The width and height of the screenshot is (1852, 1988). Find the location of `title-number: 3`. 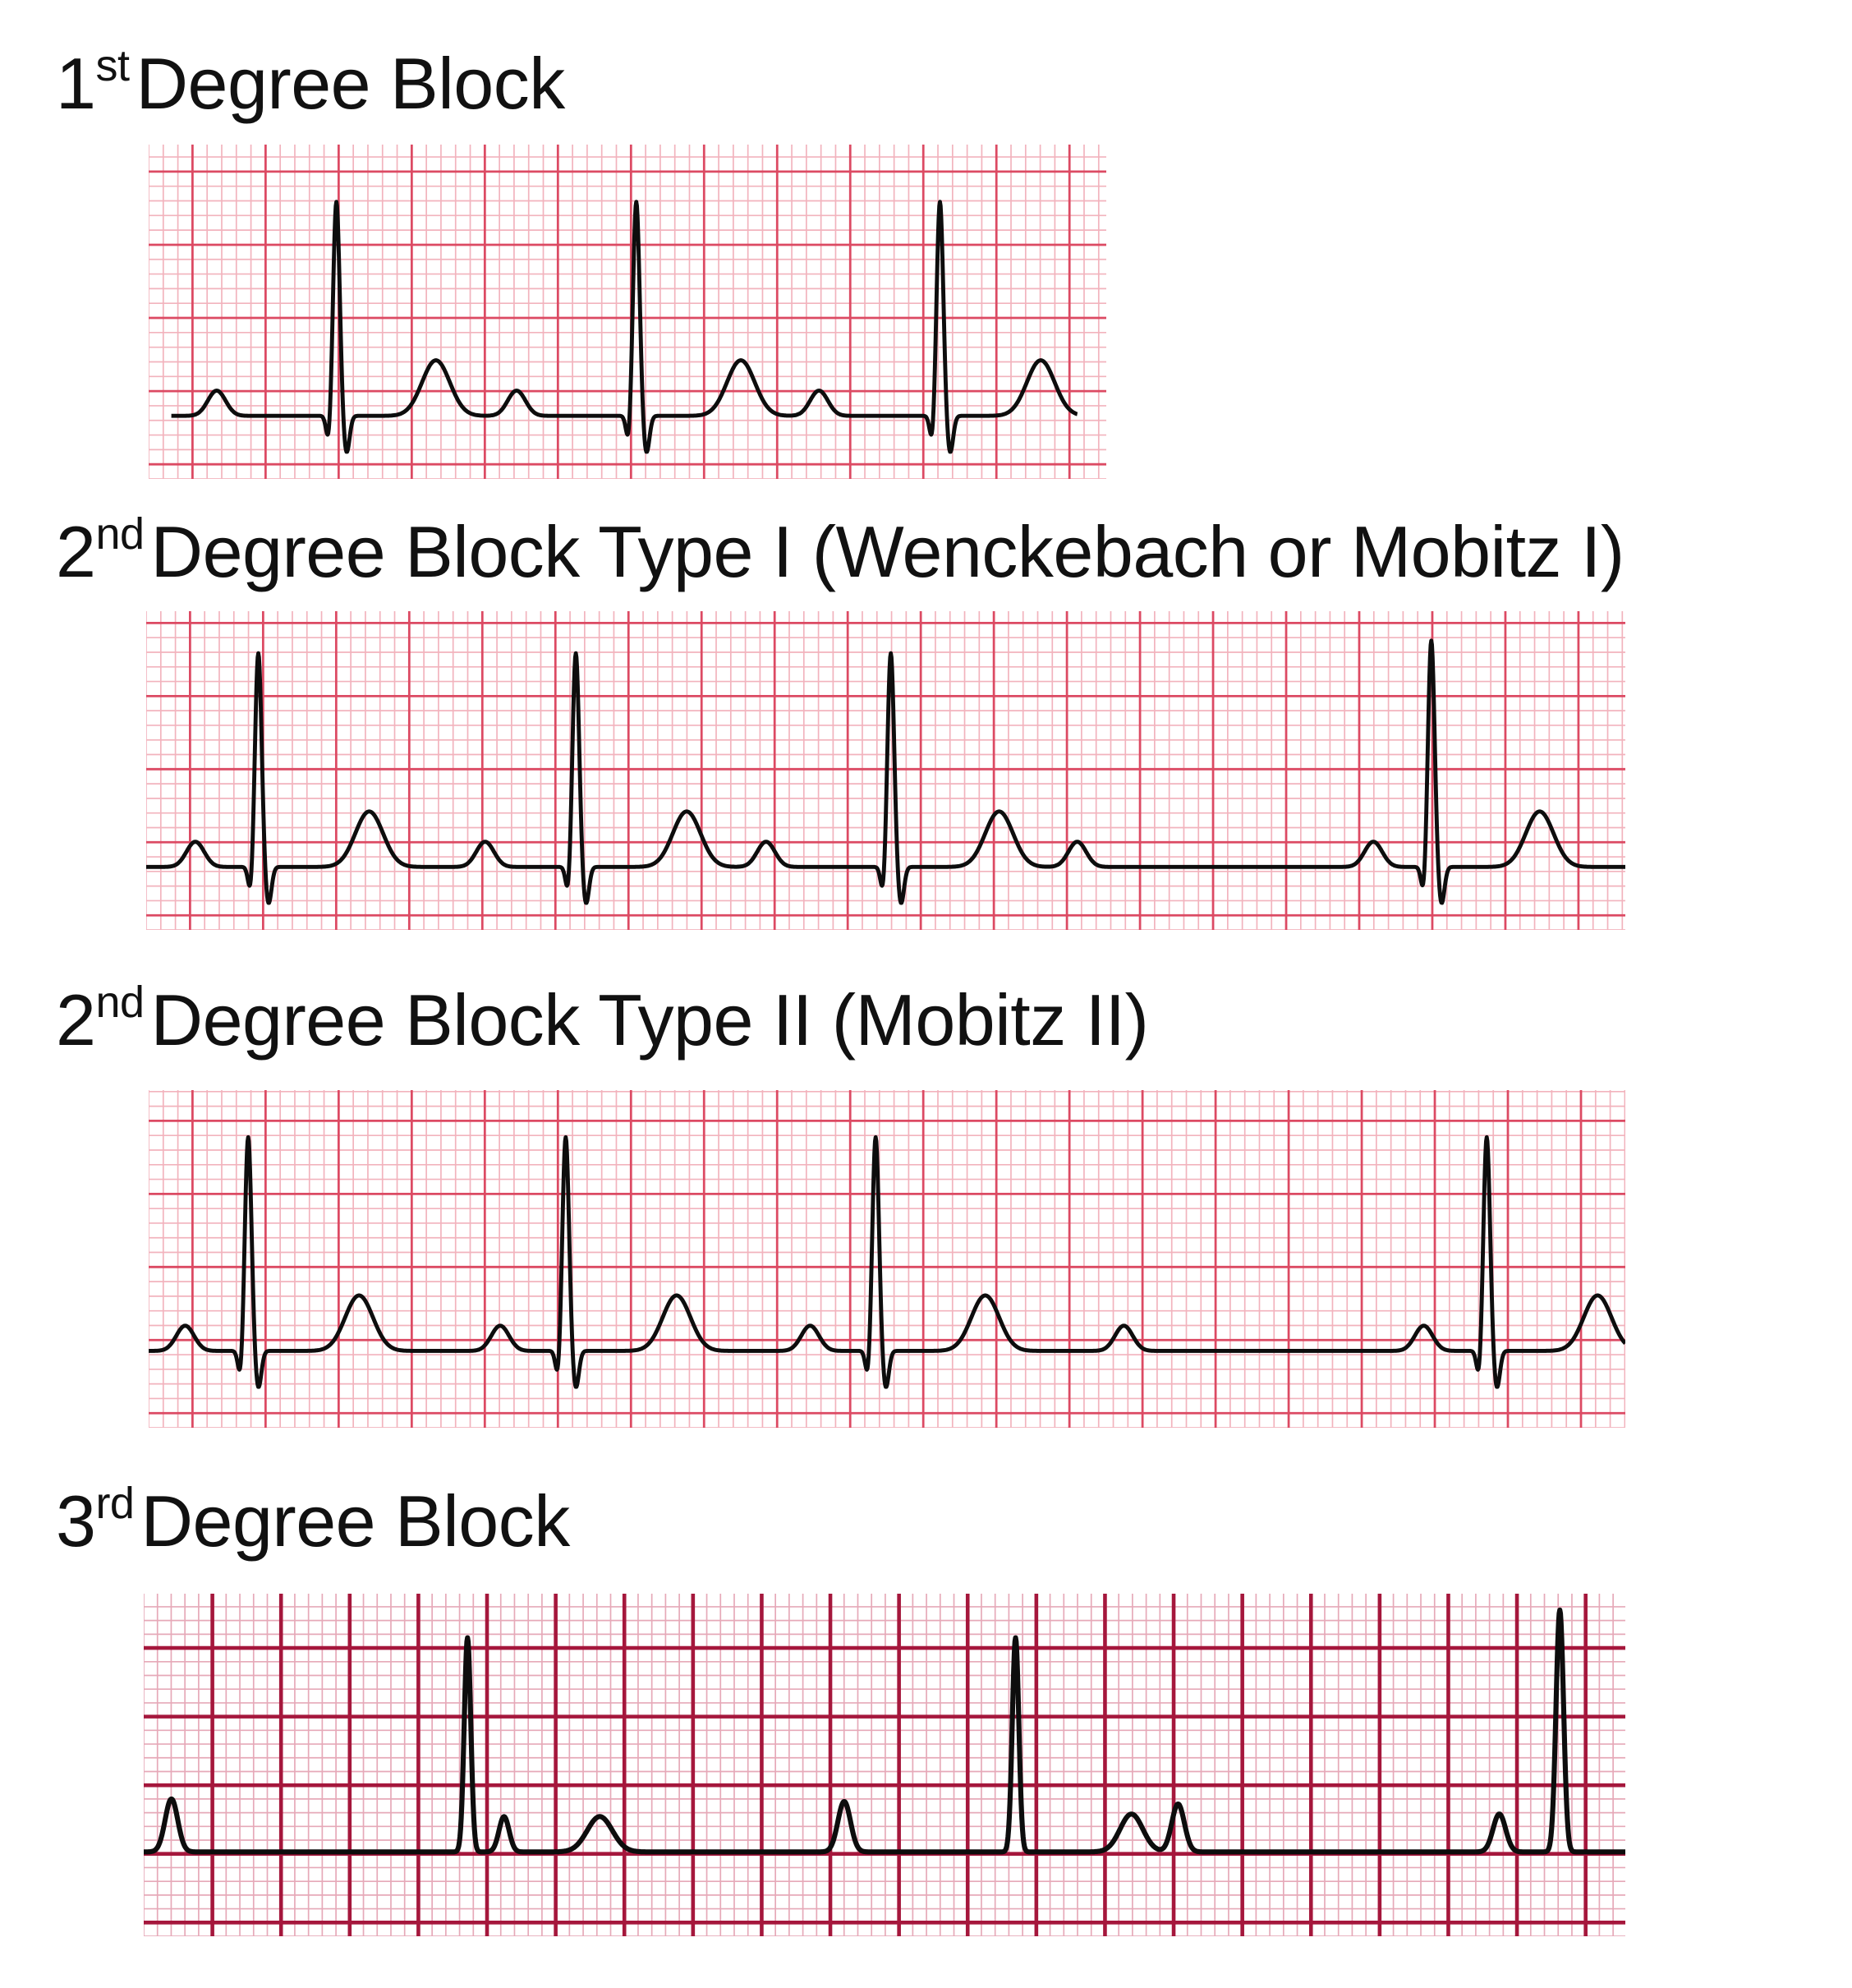

title-number: 3 is located at coordinates (76, 1521).